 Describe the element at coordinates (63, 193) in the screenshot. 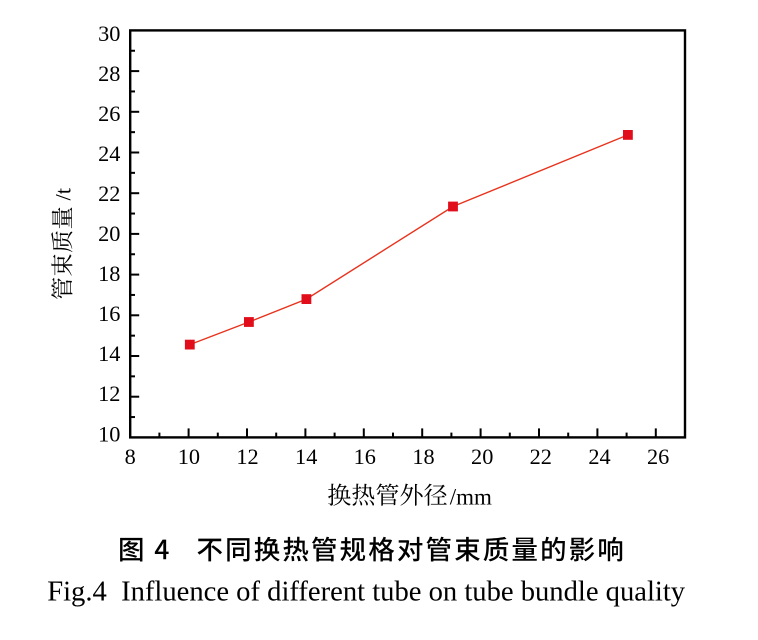

I see `svg-text: /t` at that location.